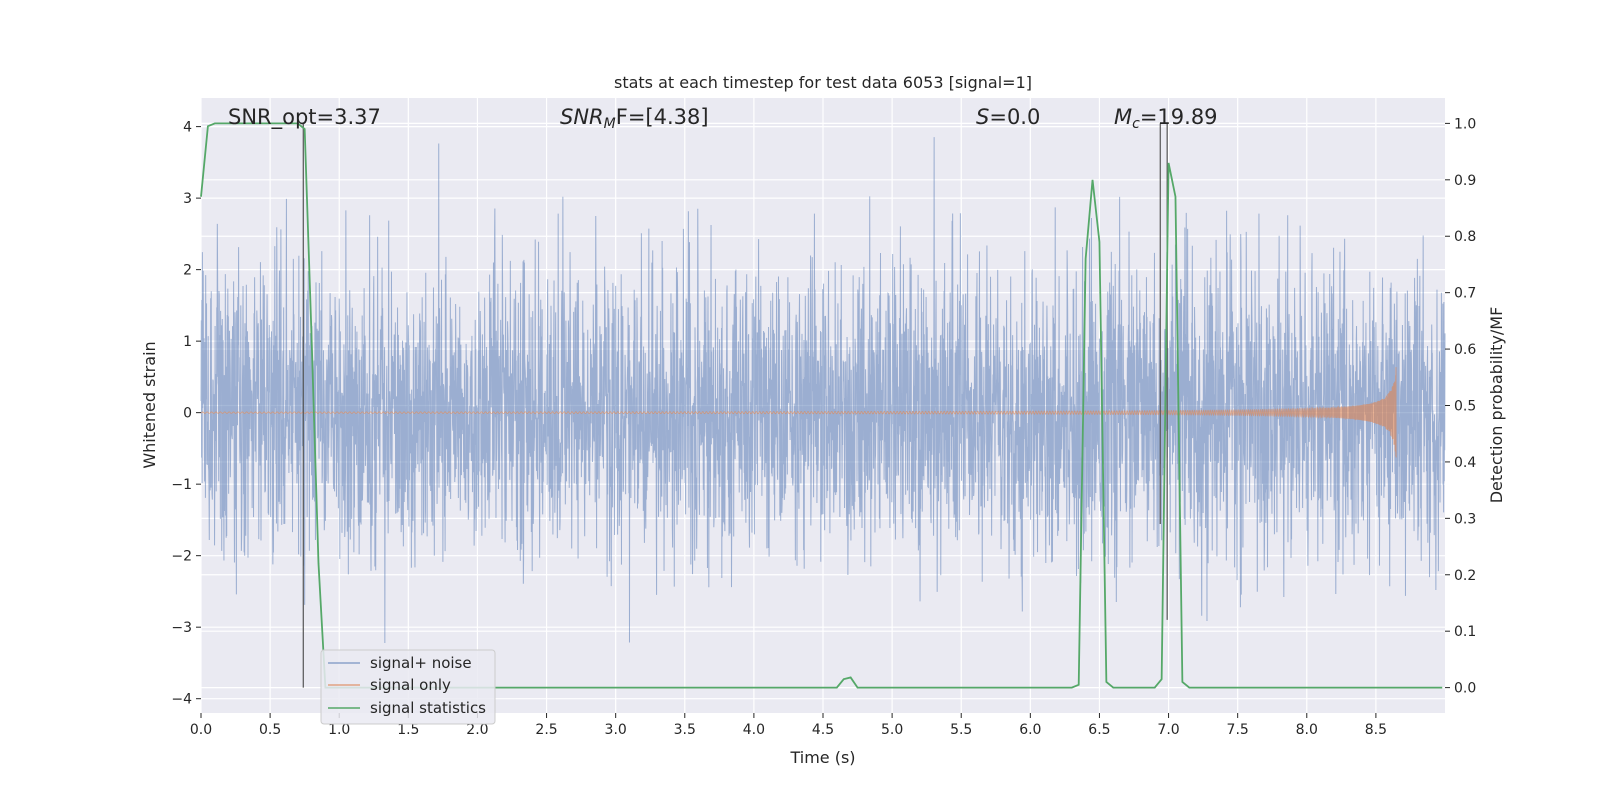 This screenshot has height=800, width=1600. What do you see at coordinates (546, 730) in the screenshot?
I see `x-tick-label: 2.5` at bounding box center [546, 730].